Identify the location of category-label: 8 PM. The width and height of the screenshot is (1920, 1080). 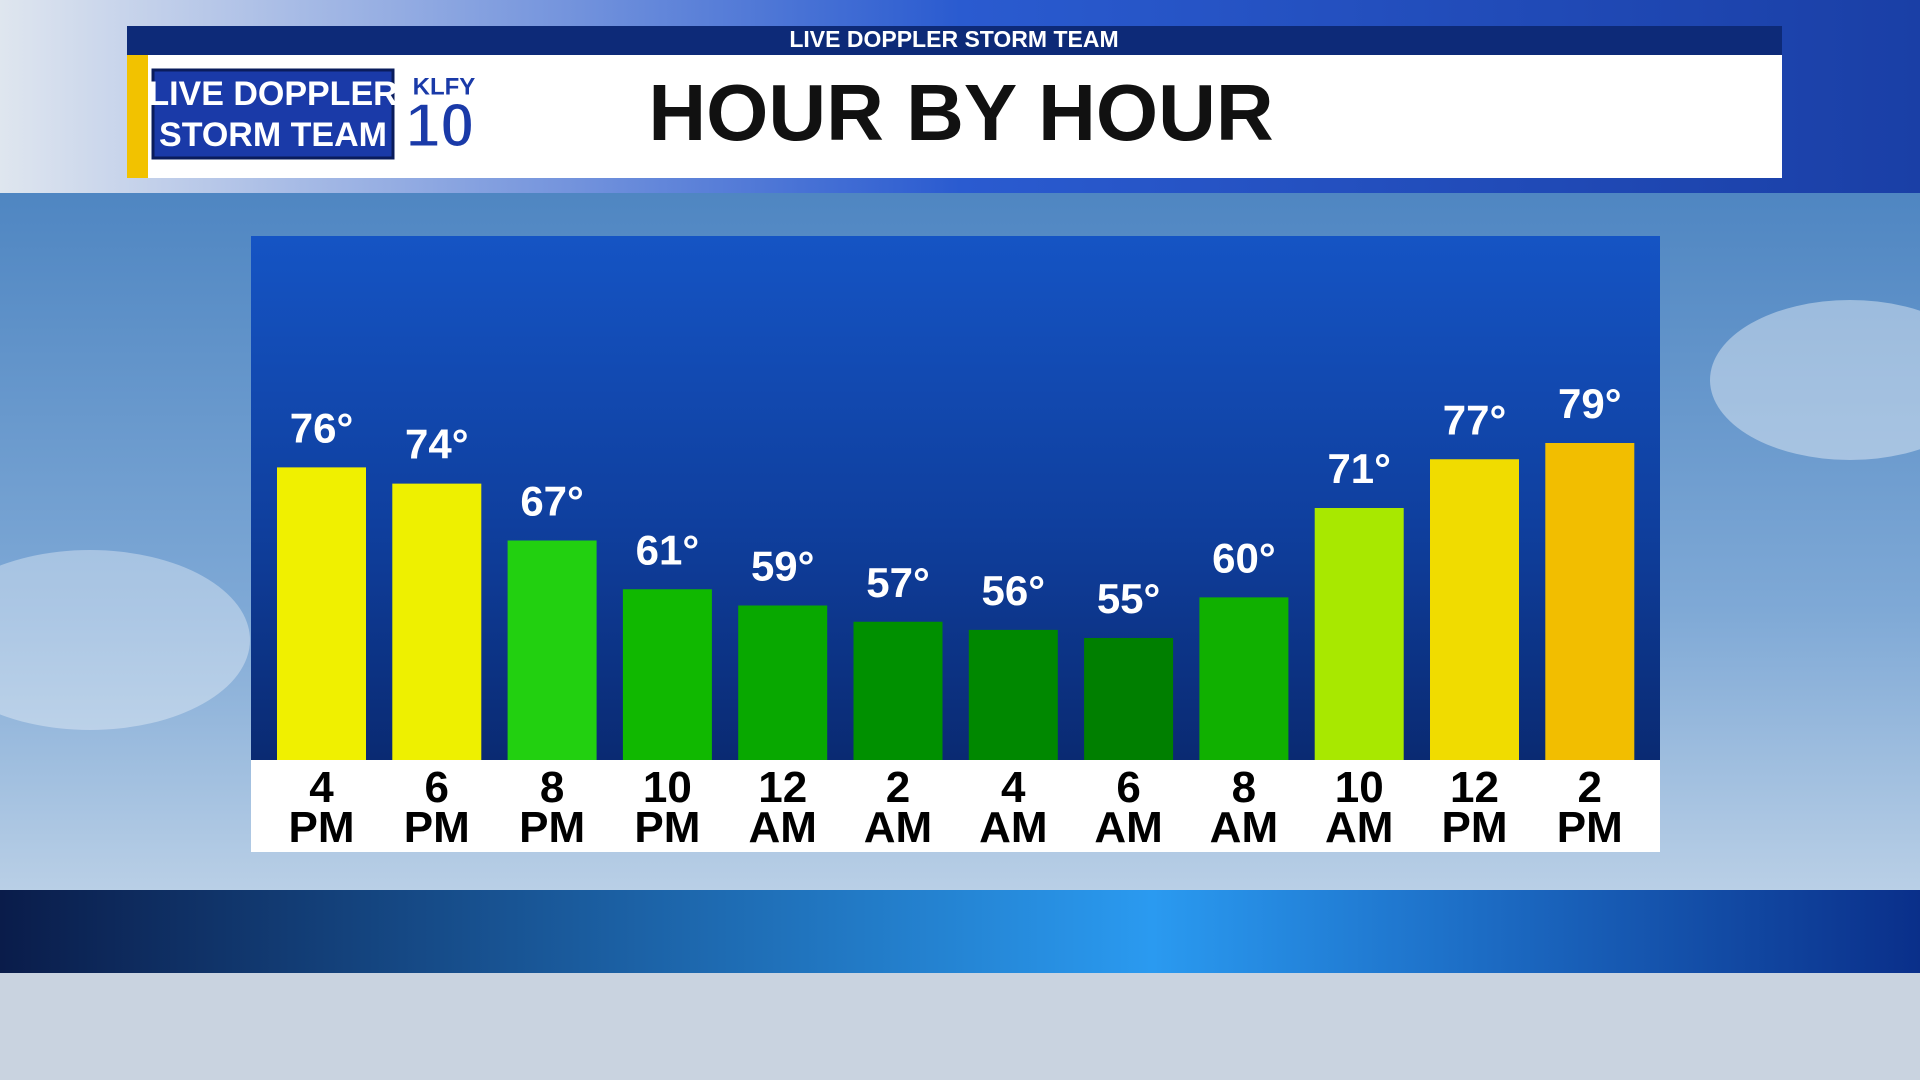
(552, 807).